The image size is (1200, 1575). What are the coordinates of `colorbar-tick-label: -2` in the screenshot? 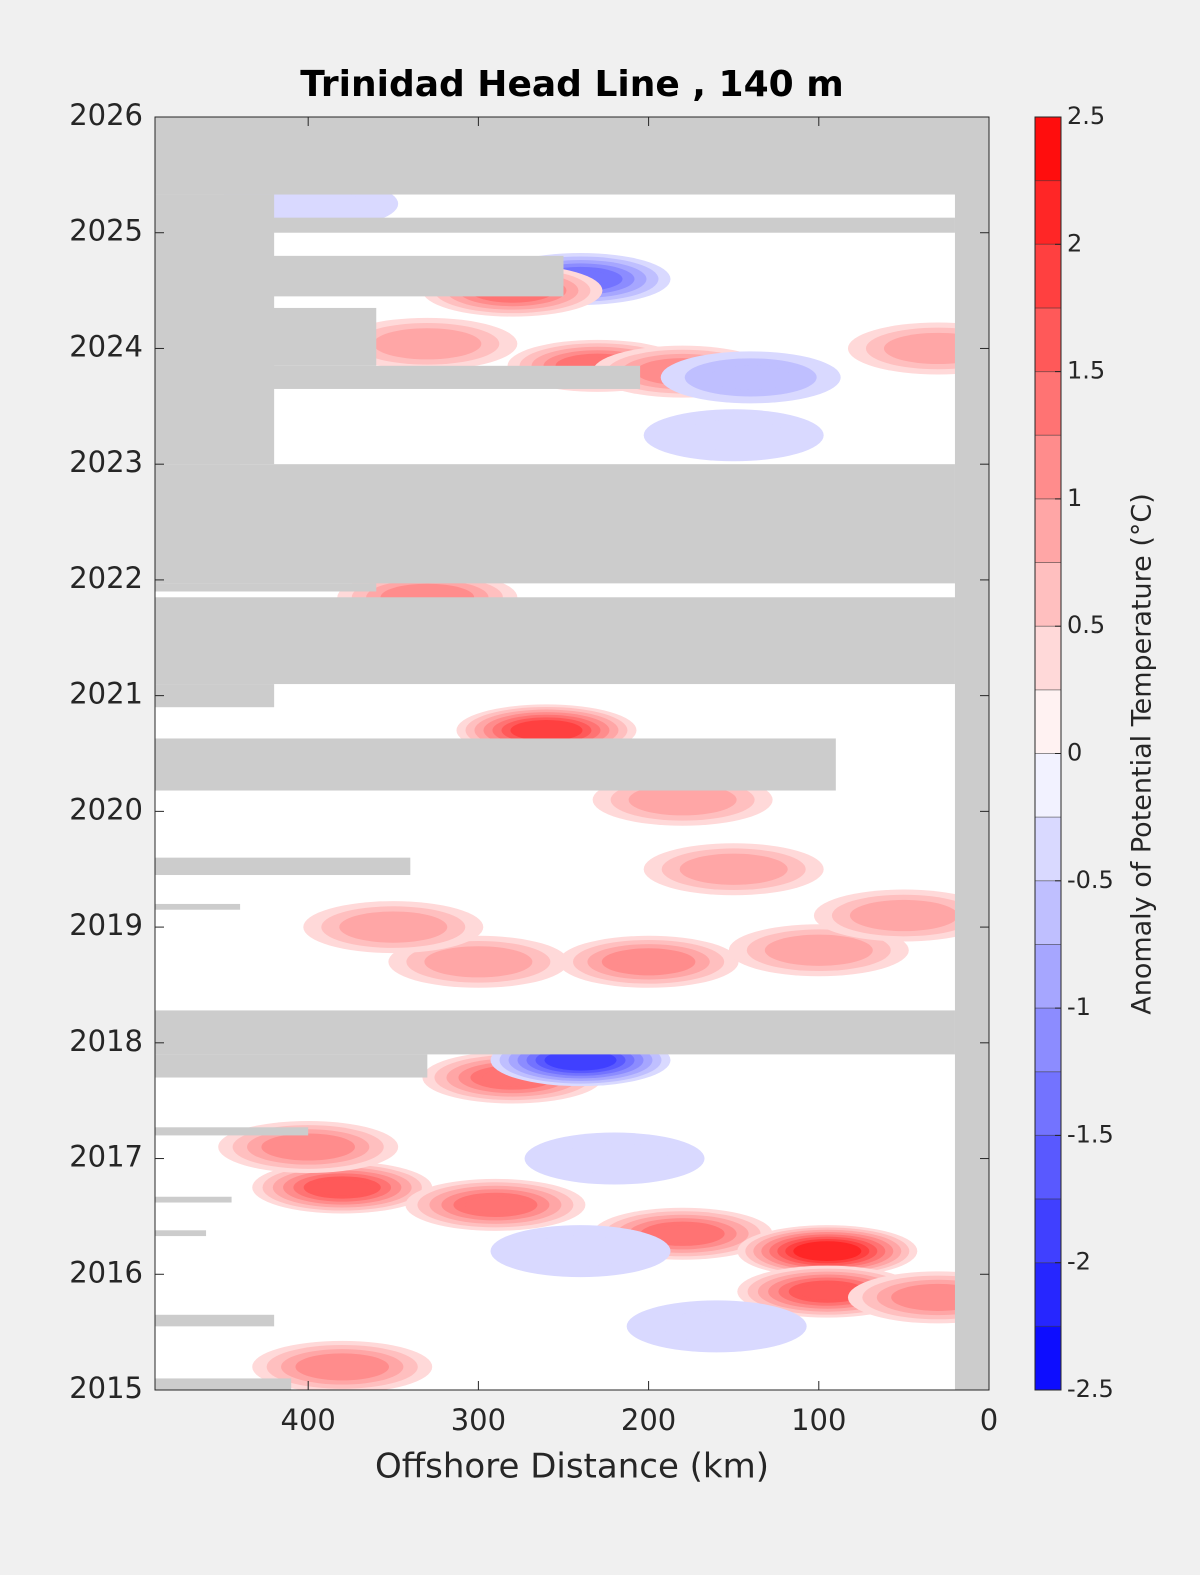 It's located at (1079, 1262).